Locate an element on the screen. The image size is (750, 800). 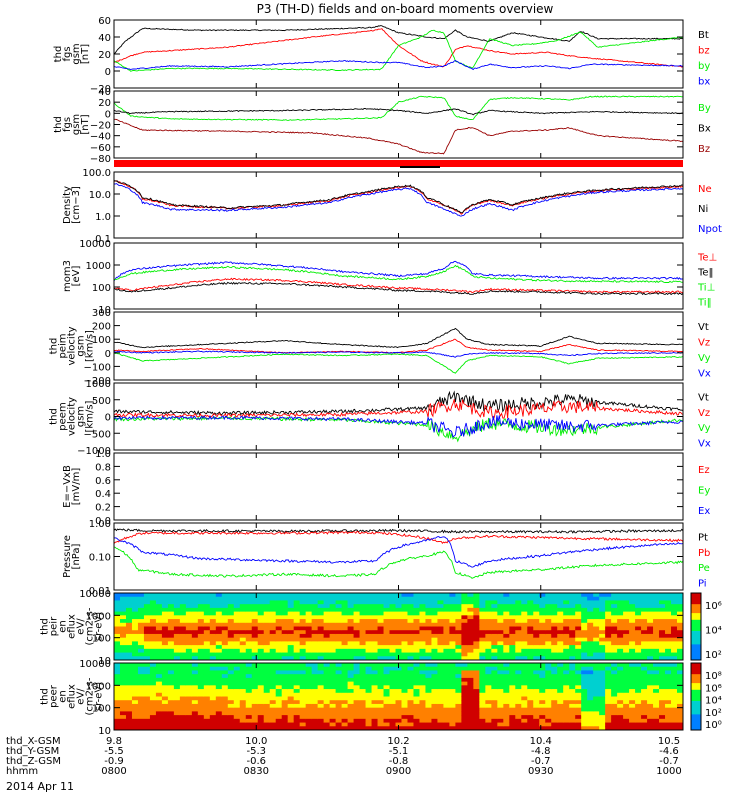
y-axis-label-line: thd is located at coordinates (54, 416).